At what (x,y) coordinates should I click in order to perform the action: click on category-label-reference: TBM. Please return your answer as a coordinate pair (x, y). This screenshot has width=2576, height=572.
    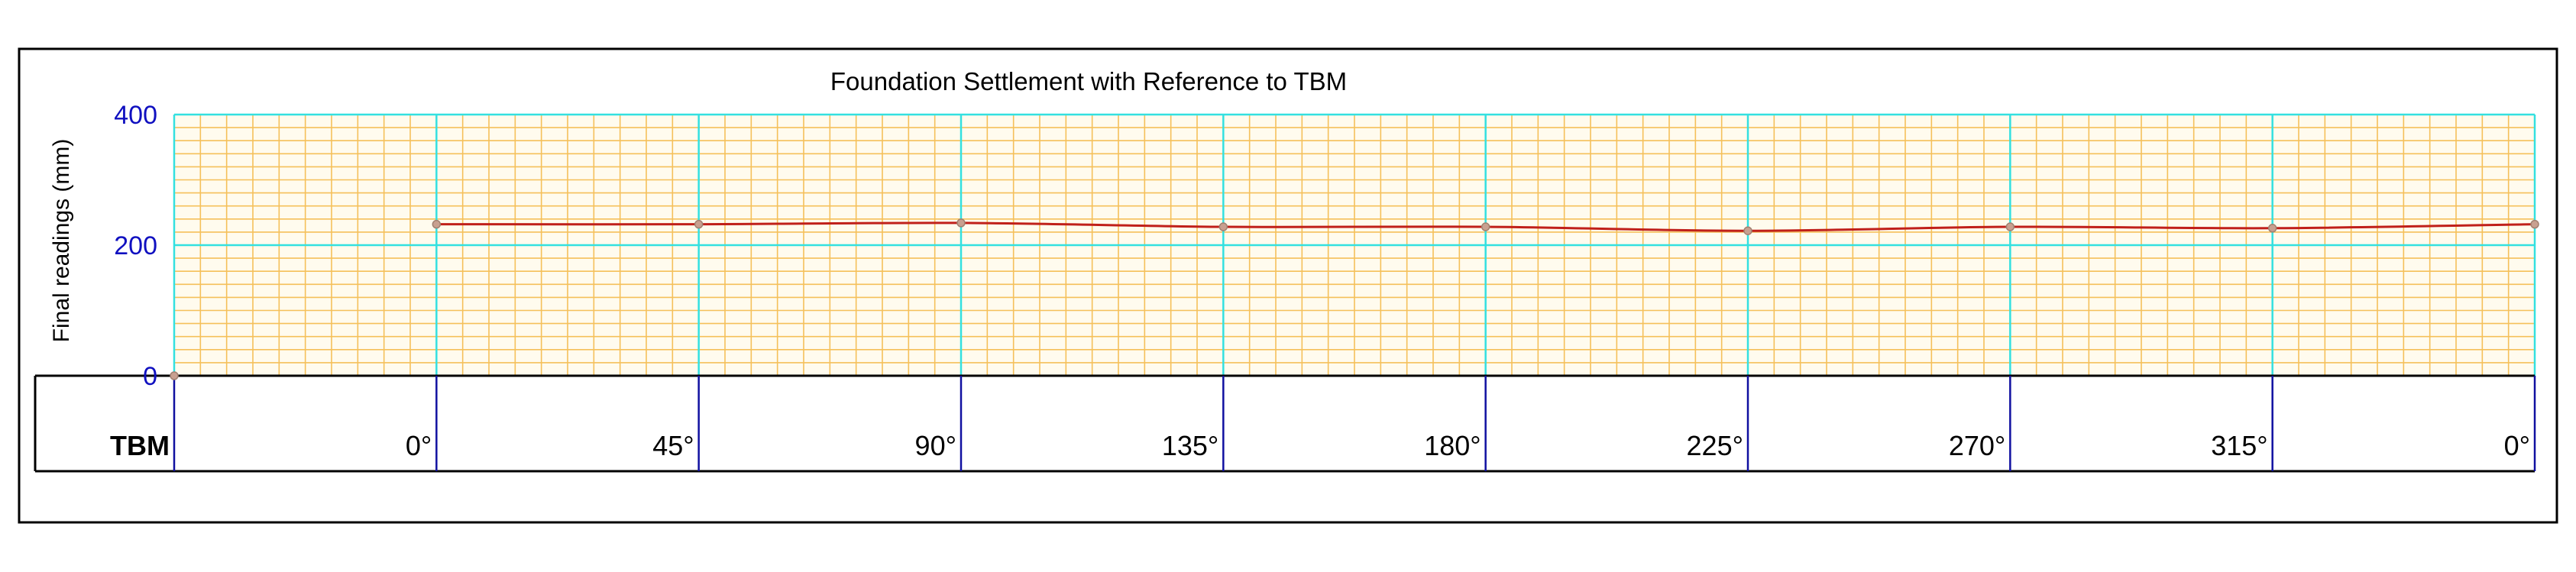
    Looking at the image, I should click on (140, 445).